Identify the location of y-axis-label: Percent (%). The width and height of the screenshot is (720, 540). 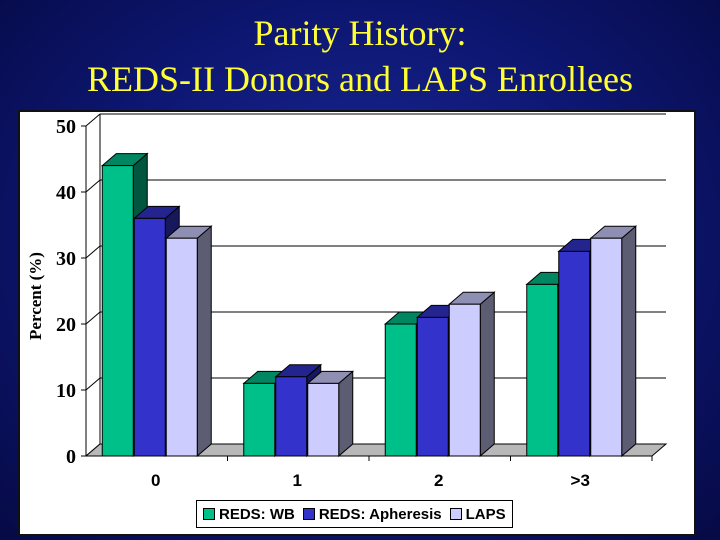
(35, 296).